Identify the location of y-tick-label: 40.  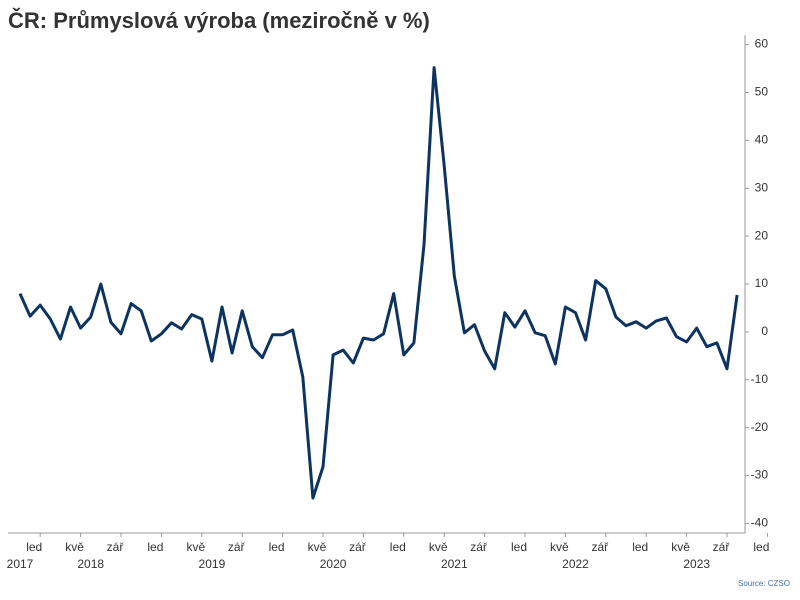
(762, 140).